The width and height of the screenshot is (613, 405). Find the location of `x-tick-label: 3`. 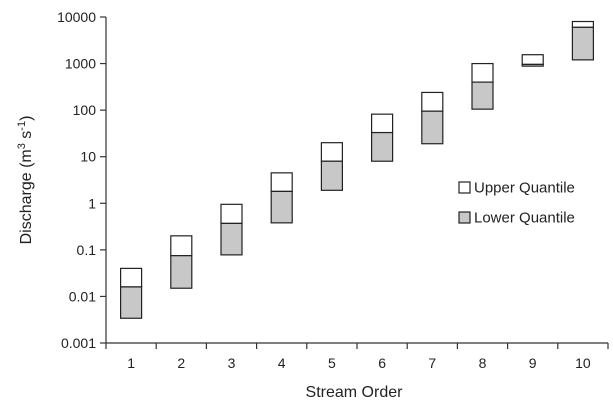

x-tick-label: 3 is located at coordinates (232, 363).